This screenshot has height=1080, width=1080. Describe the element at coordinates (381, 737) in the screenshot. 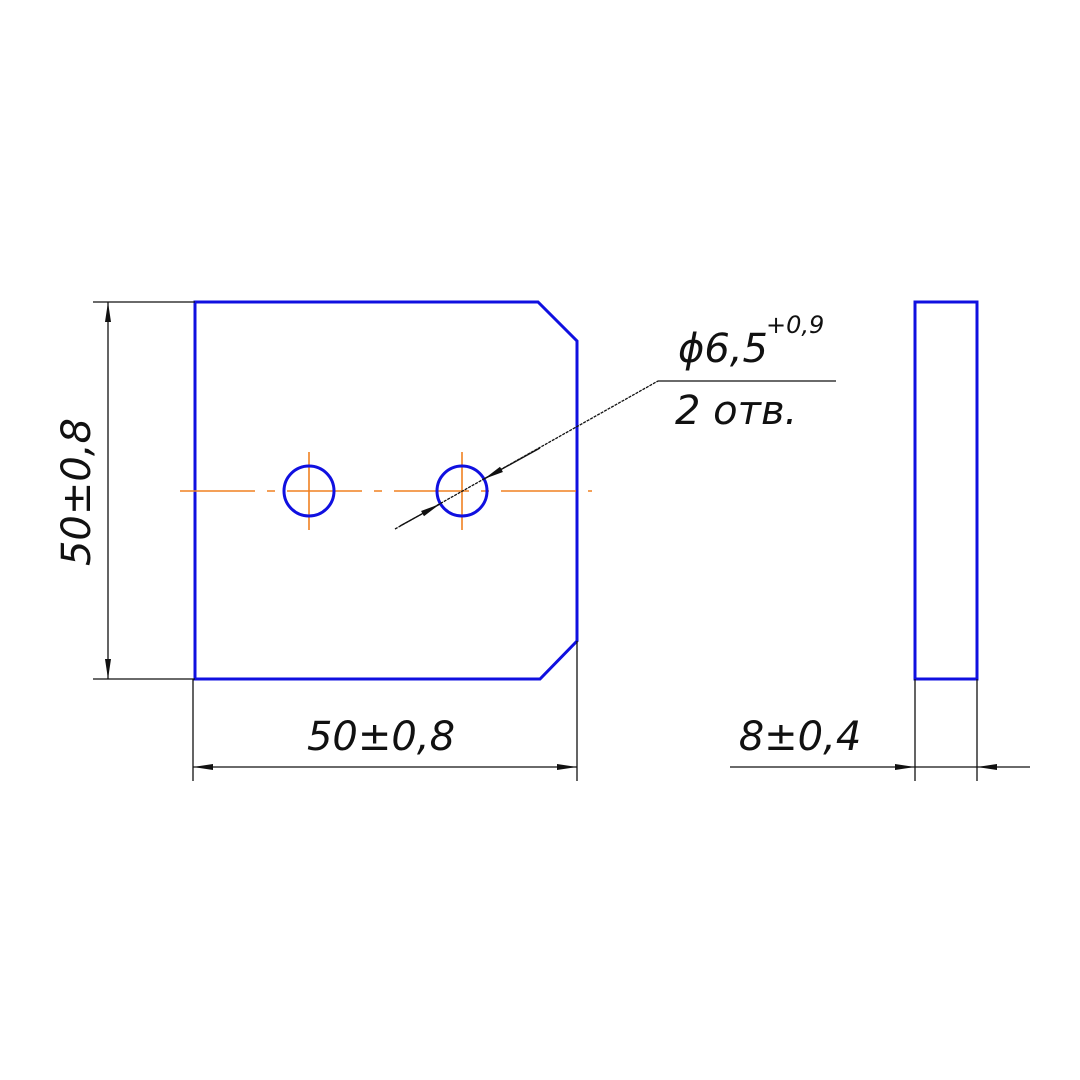

I see `width-dimension-label: 50±0,8` at that location.